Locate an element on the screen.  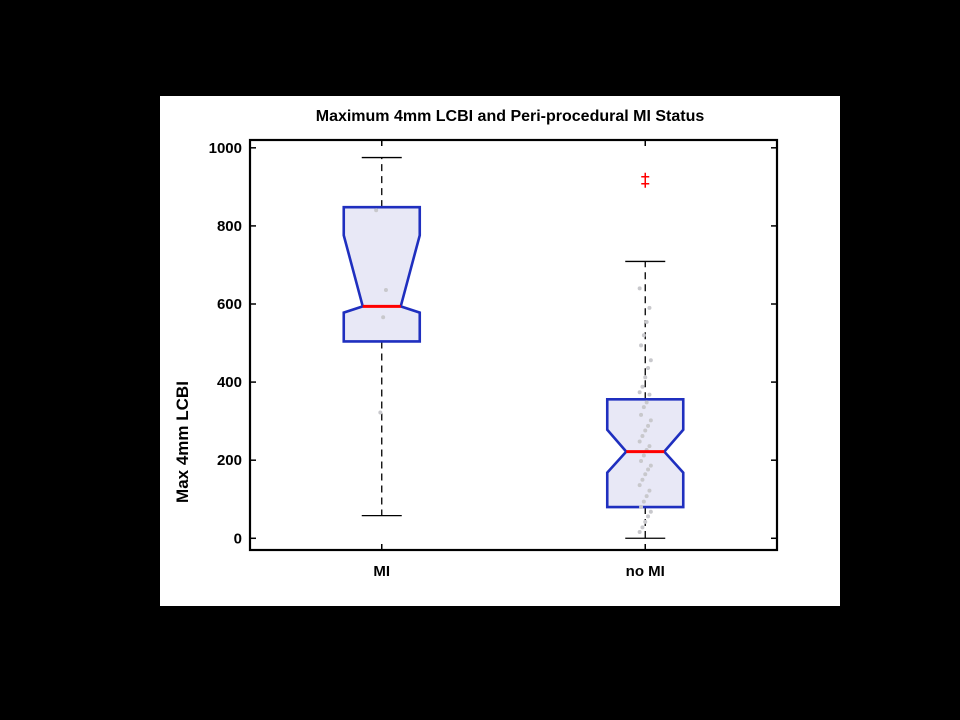
y-tick-label: 200 is located at coordinates (229, 460).